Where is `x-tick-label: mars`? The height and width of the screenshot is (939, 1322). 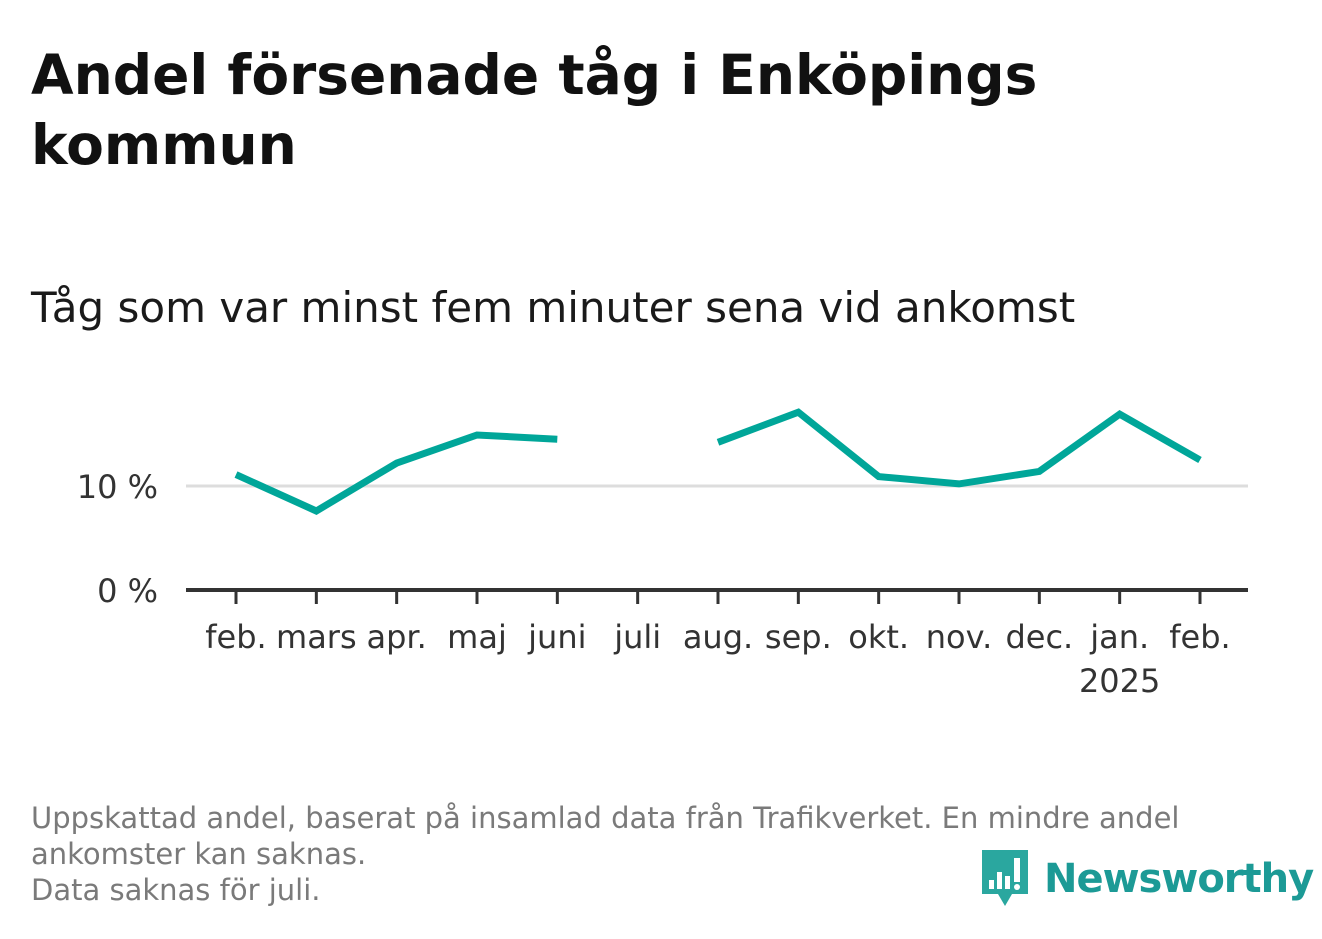 x-tick-label: mars is located at coordinates (316, 637).